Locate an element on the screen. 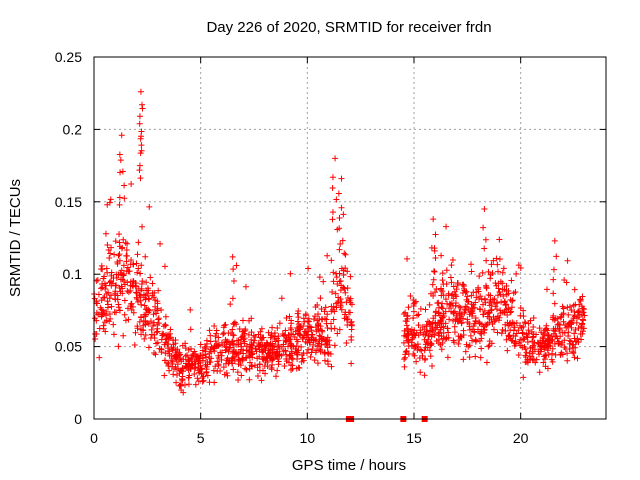  y-tick-label: 0.25 is located at coordinates (68, 57).